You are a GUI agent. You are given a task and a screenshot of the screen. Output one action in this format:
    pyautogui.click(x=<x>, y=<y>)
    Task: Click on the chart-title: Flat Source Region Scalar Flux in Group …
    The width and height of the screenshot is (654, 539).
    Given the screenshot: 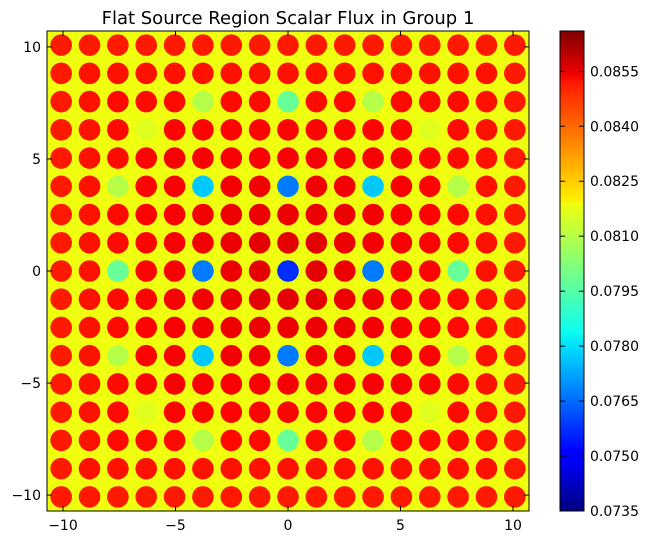 What is the action you would take?
    pyautogui.click(x=288, y=18)
    